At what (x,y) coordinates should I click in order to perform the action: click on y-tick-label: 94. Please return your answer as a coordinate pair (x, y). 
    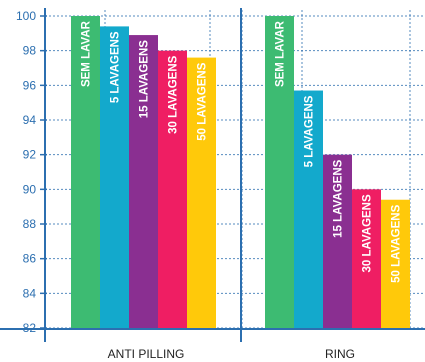
    Looking at the image, I should click on (30, 120).